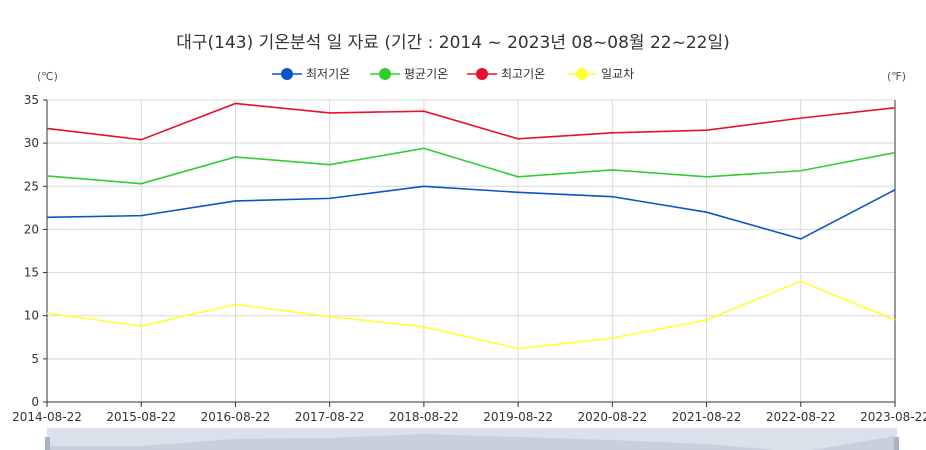 The width and height of the screenshot is (926, 450). I want to click on legend-item: 평균기온, so click(409, 74).